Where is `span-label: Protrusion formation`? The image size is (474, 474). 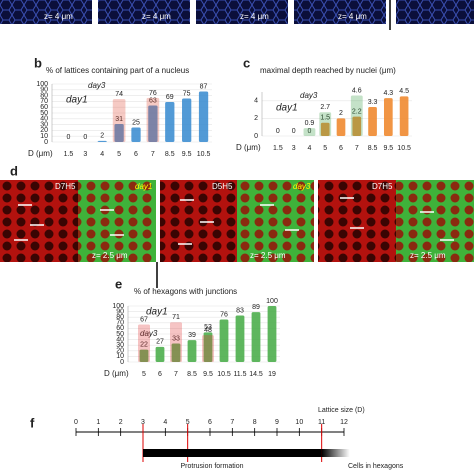
span-label: Protrusion formation is located at coordinates (211, 466).